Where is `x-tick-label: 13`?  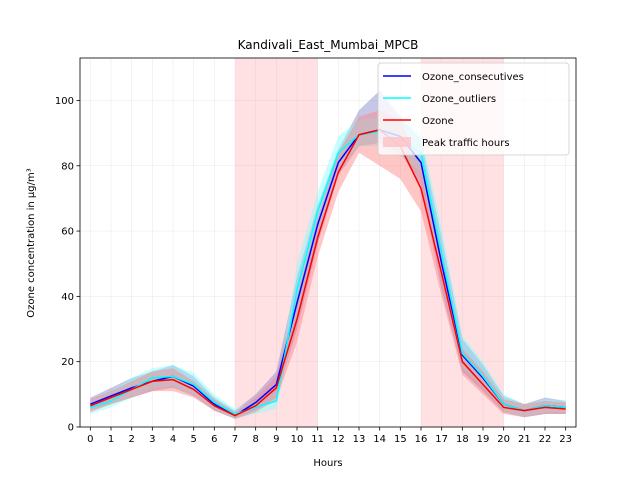
x-tick-label: 13 is located at coordinates (359, 439).